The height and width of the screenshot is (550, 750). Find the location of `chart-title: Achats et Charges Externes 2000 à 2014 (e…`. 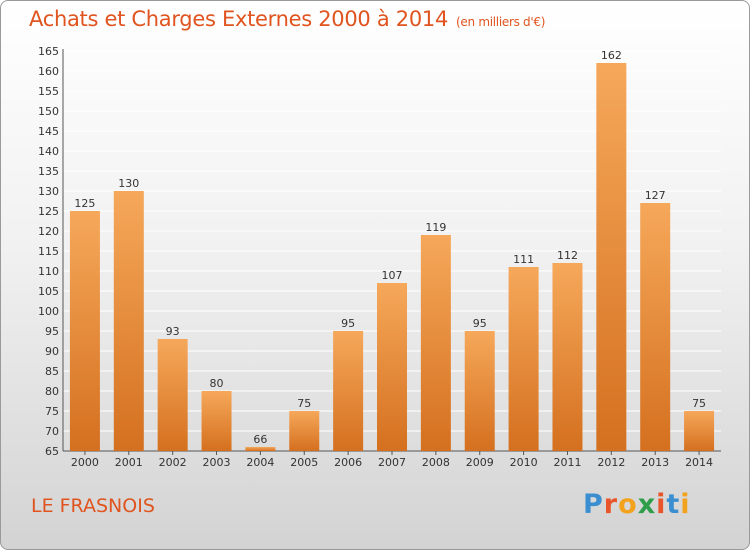

chart-title: Achats et Charges Externes 2000 à 2014 (e… is located at coordinates (287, 19).